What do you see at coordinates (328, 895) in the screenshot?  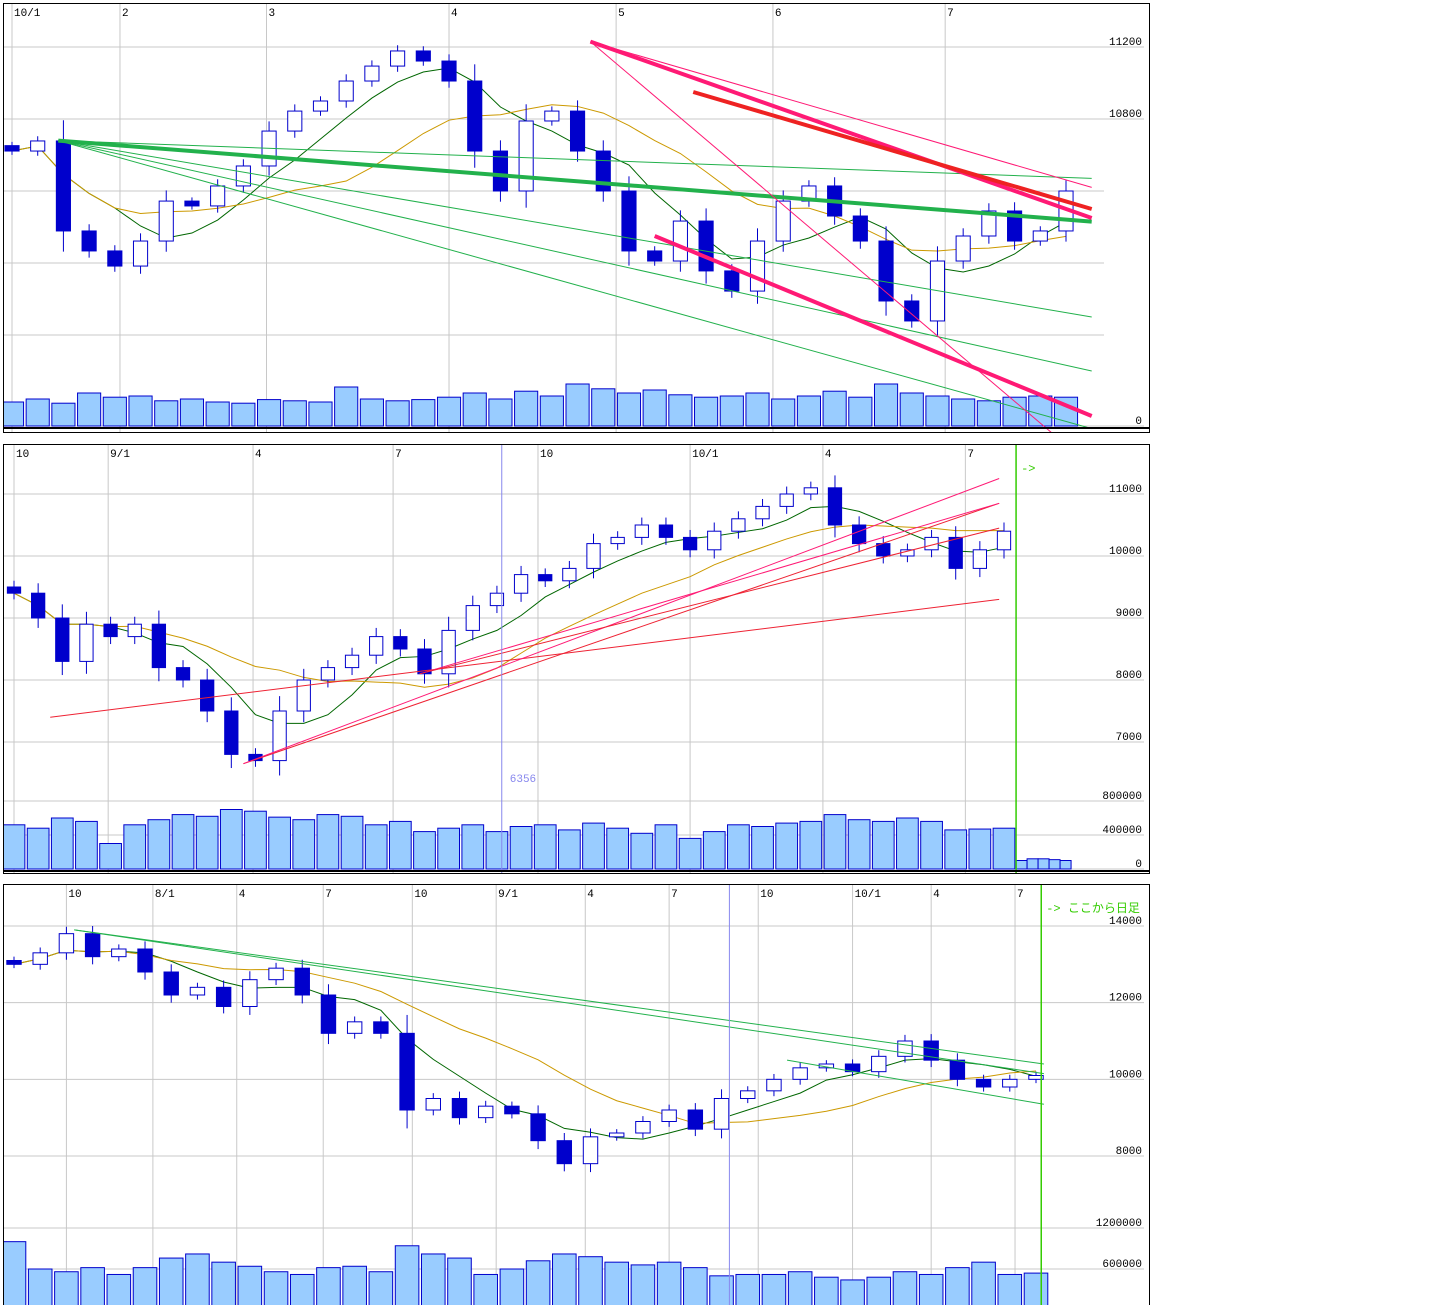 I see `time-tick-label: 7` at bounding box center [328, 895].